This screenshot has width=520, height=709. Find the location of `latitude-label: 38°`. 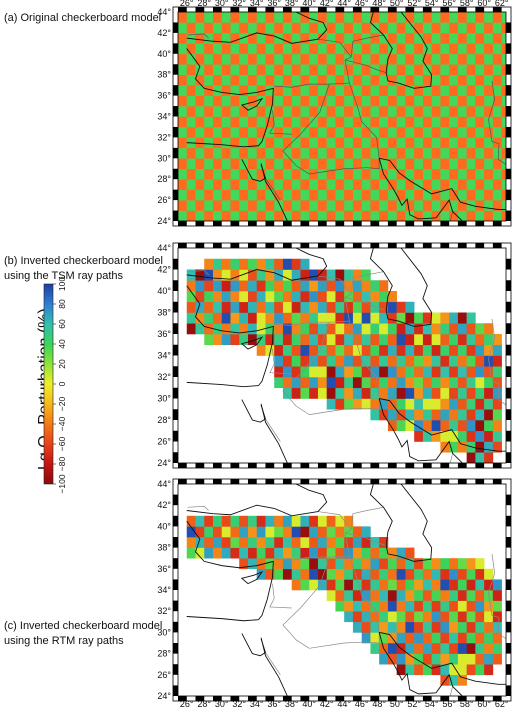

latitude-label: 38° is located at coordinates (164, 313).